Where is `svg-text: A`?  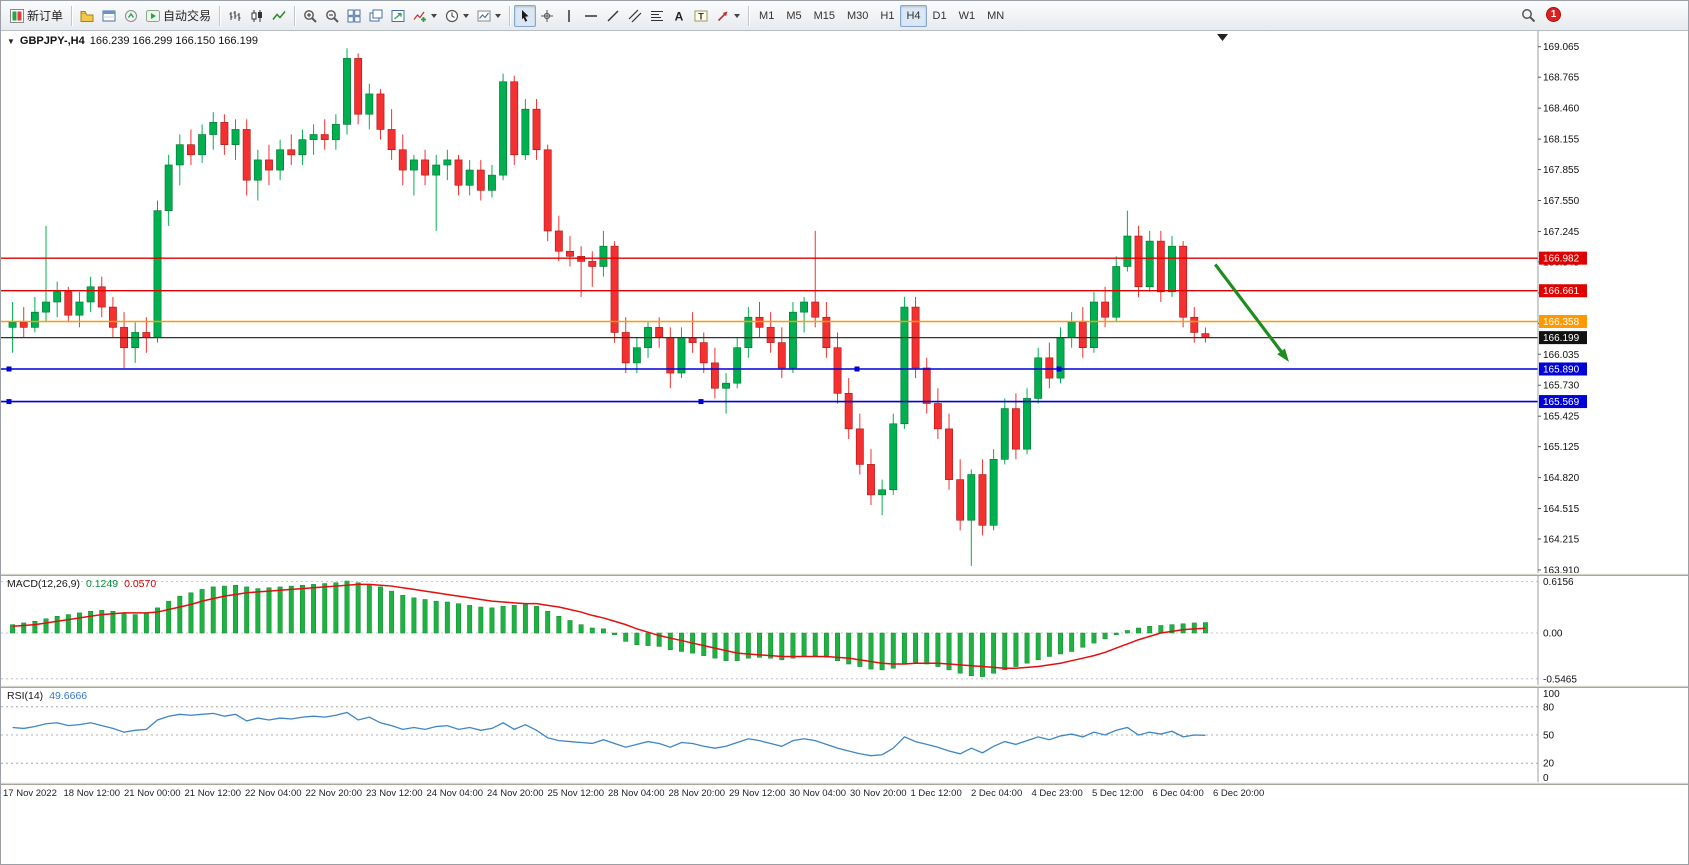 svg-text: A is located at coordinates (679, 16).